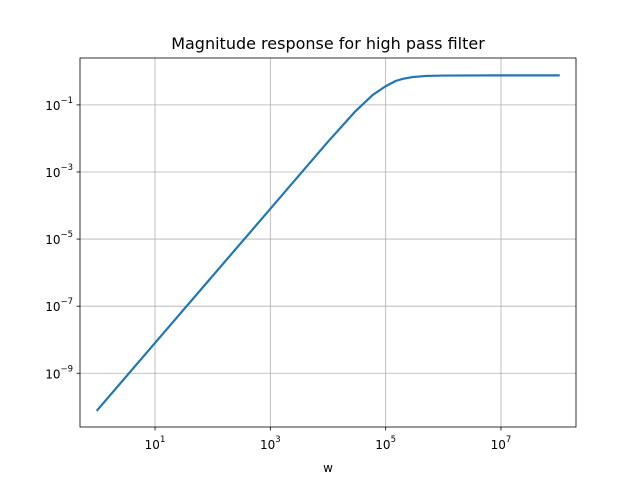  What do you see at coordinates (328, 468) in the screenshot?
I see `x-axis-label: w` at bounding box center [328, 468].